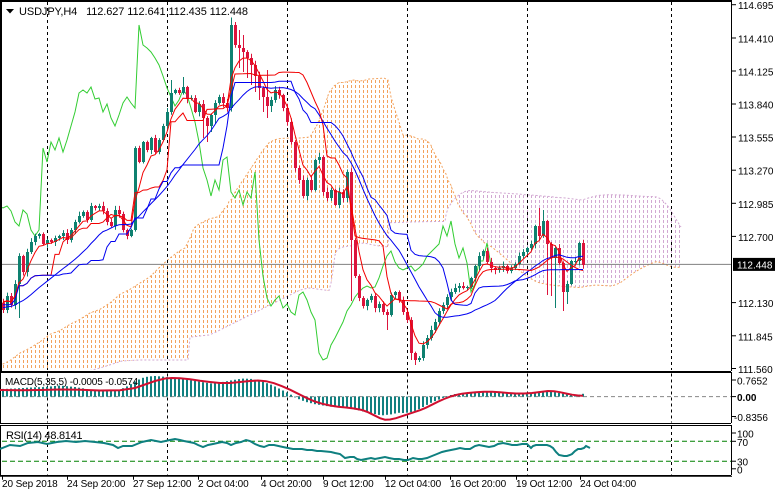 This screenshot has height=502, width=775. What do you see at coordinates (755, 265) in the screenshot?
I see `svg-text: 112.448` at bounding box center [755, 265].